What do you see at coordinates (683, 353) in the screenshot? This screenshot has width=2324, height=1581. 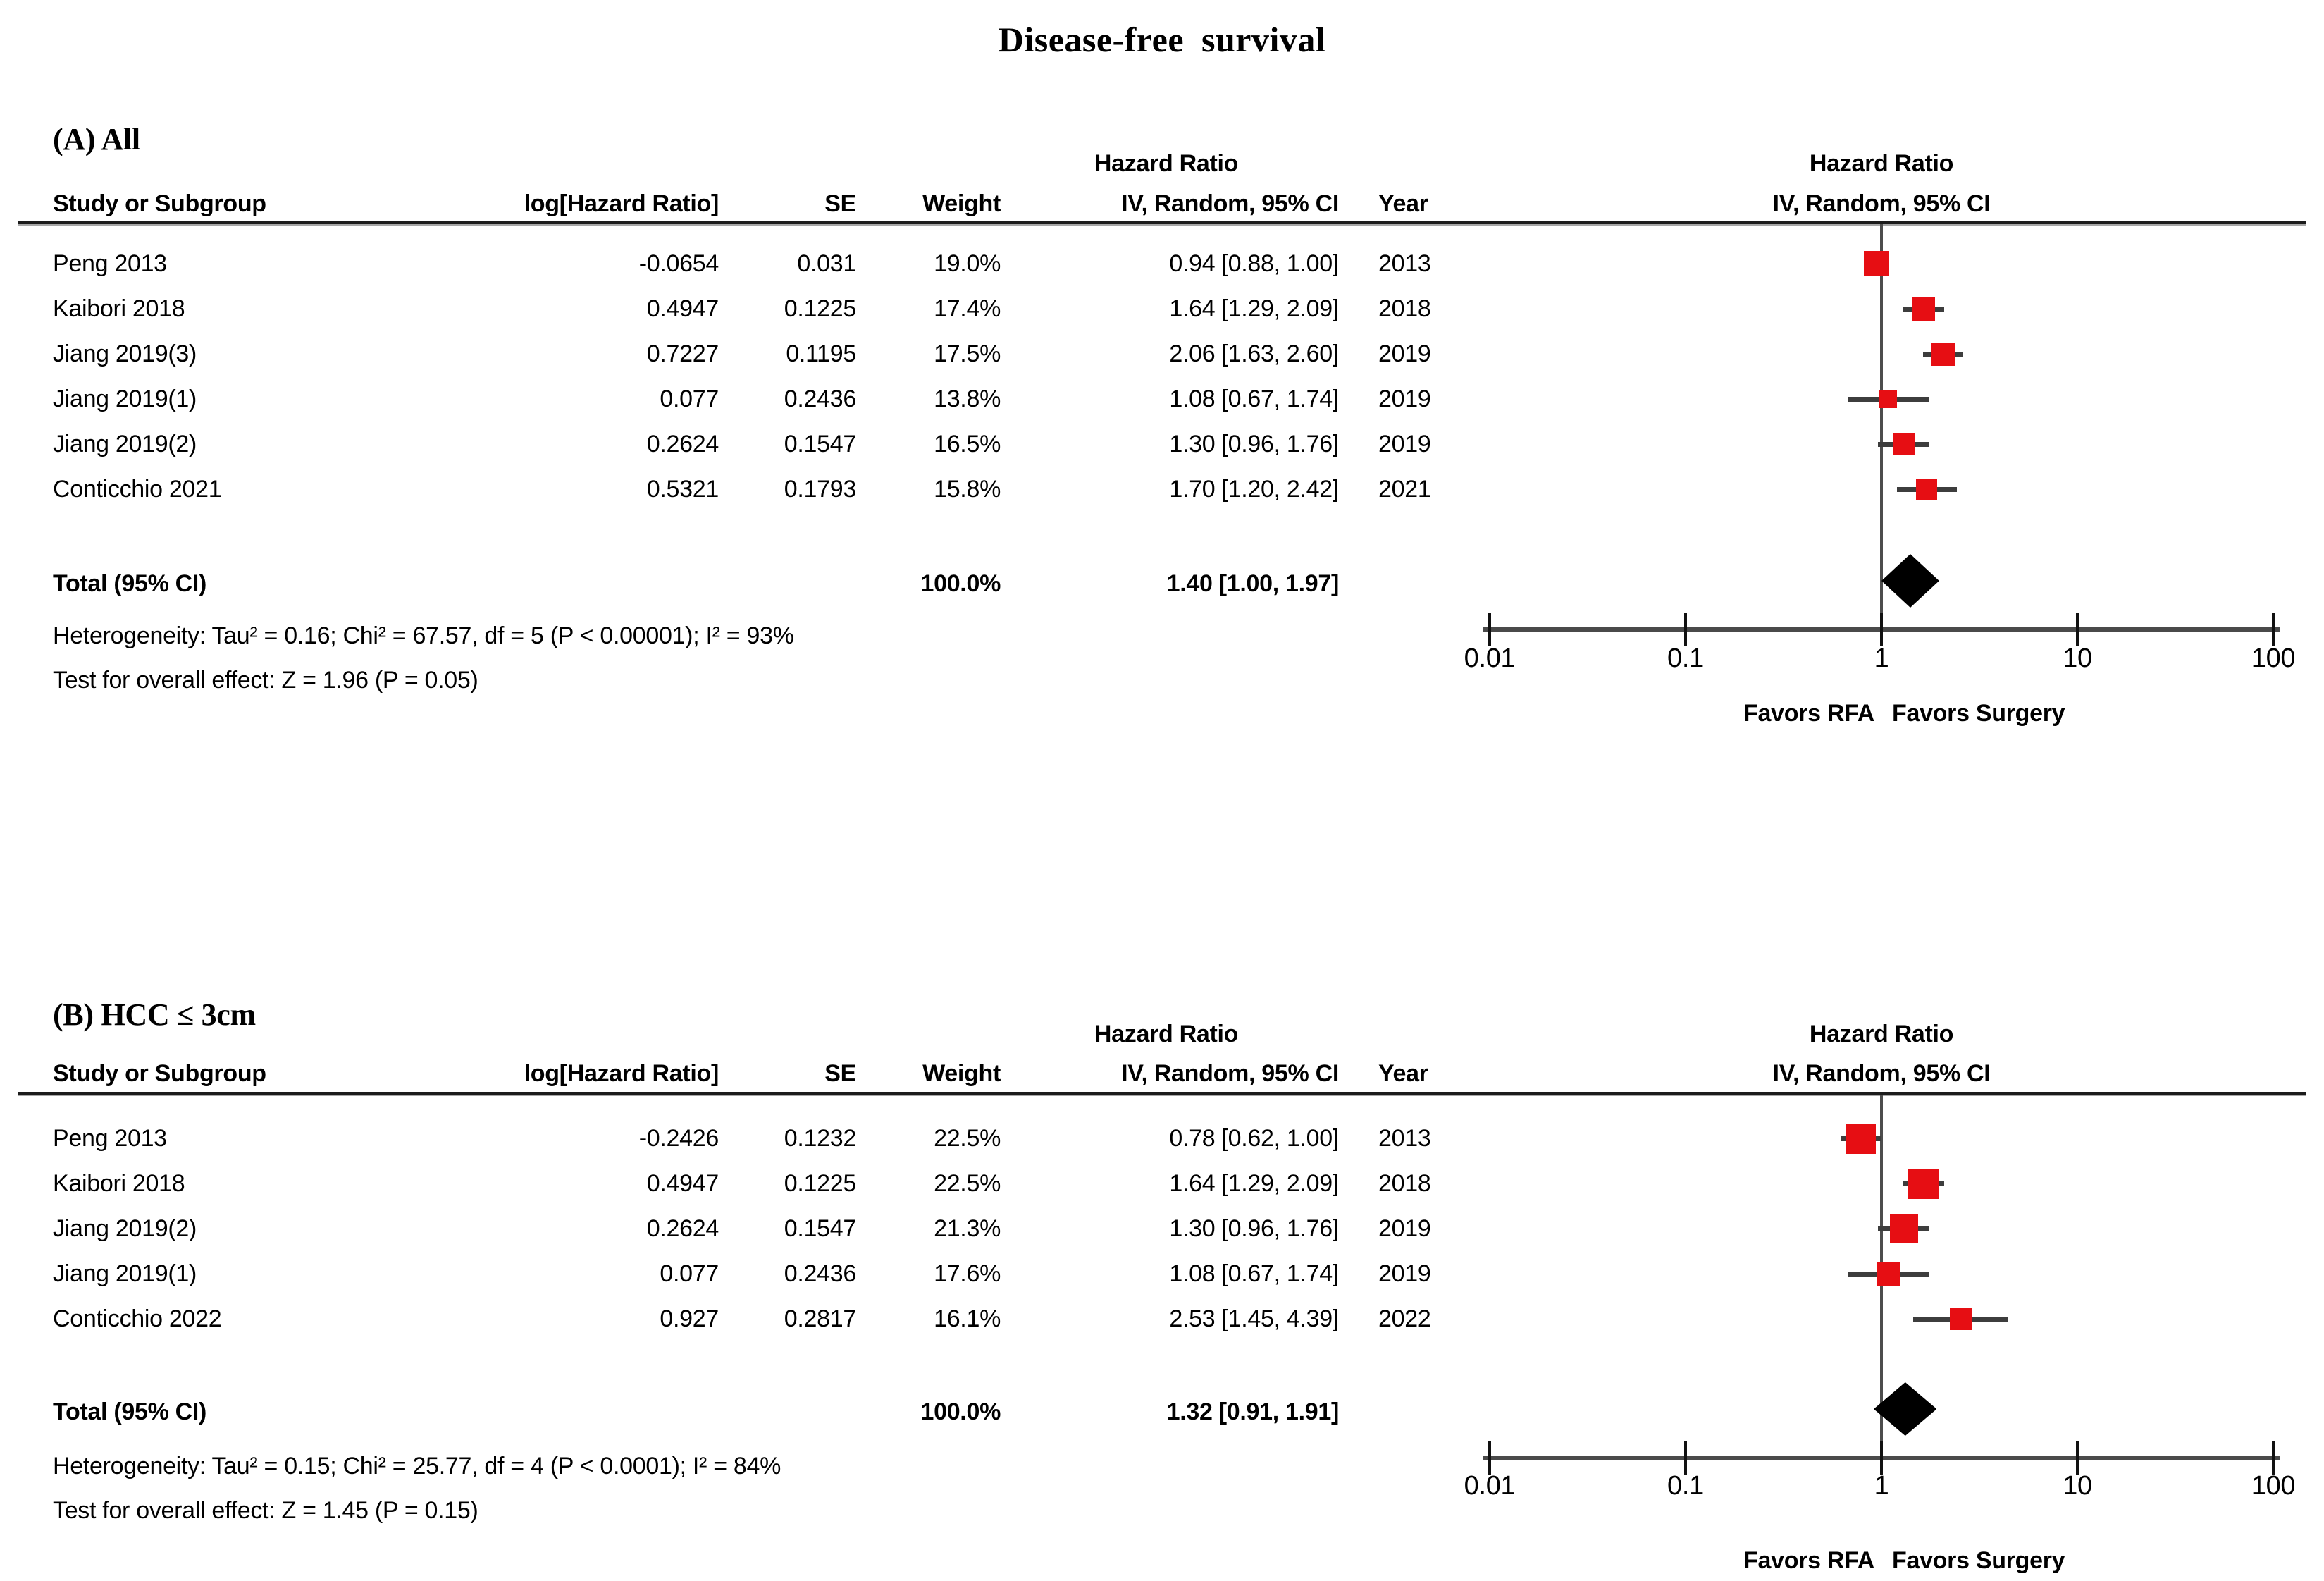 I see `cell-log-hr: 0.7227` at bounding box center [683, 353].